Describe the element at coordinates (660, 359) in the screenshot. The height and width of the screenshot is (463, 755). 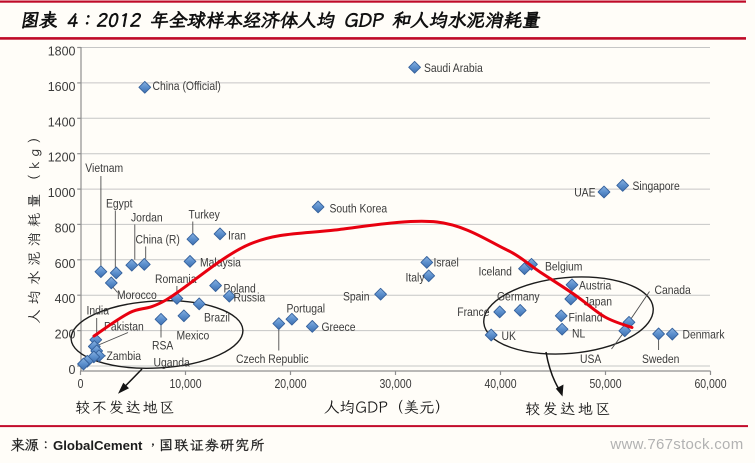
I see `svg-text: Sweden` at that location.